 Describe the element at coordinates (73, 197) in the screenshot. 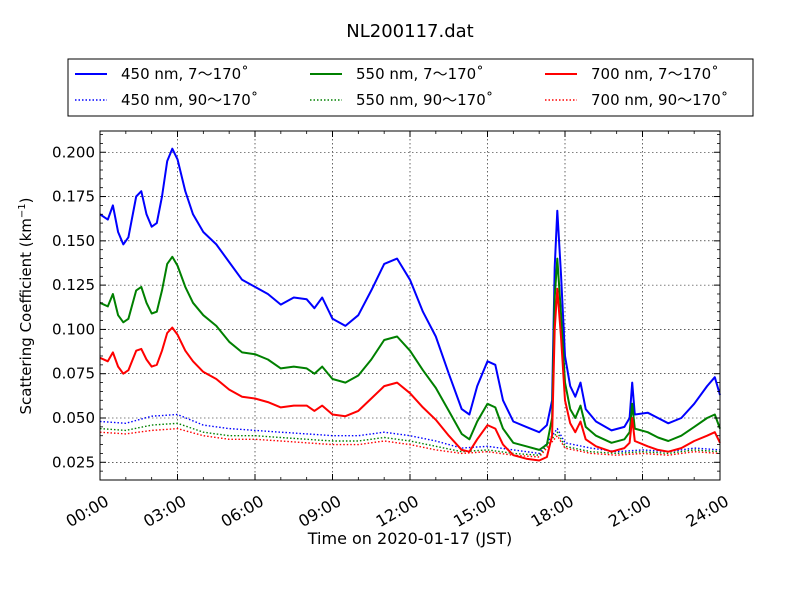

I see `y-tick-label: 0.175` at that location.